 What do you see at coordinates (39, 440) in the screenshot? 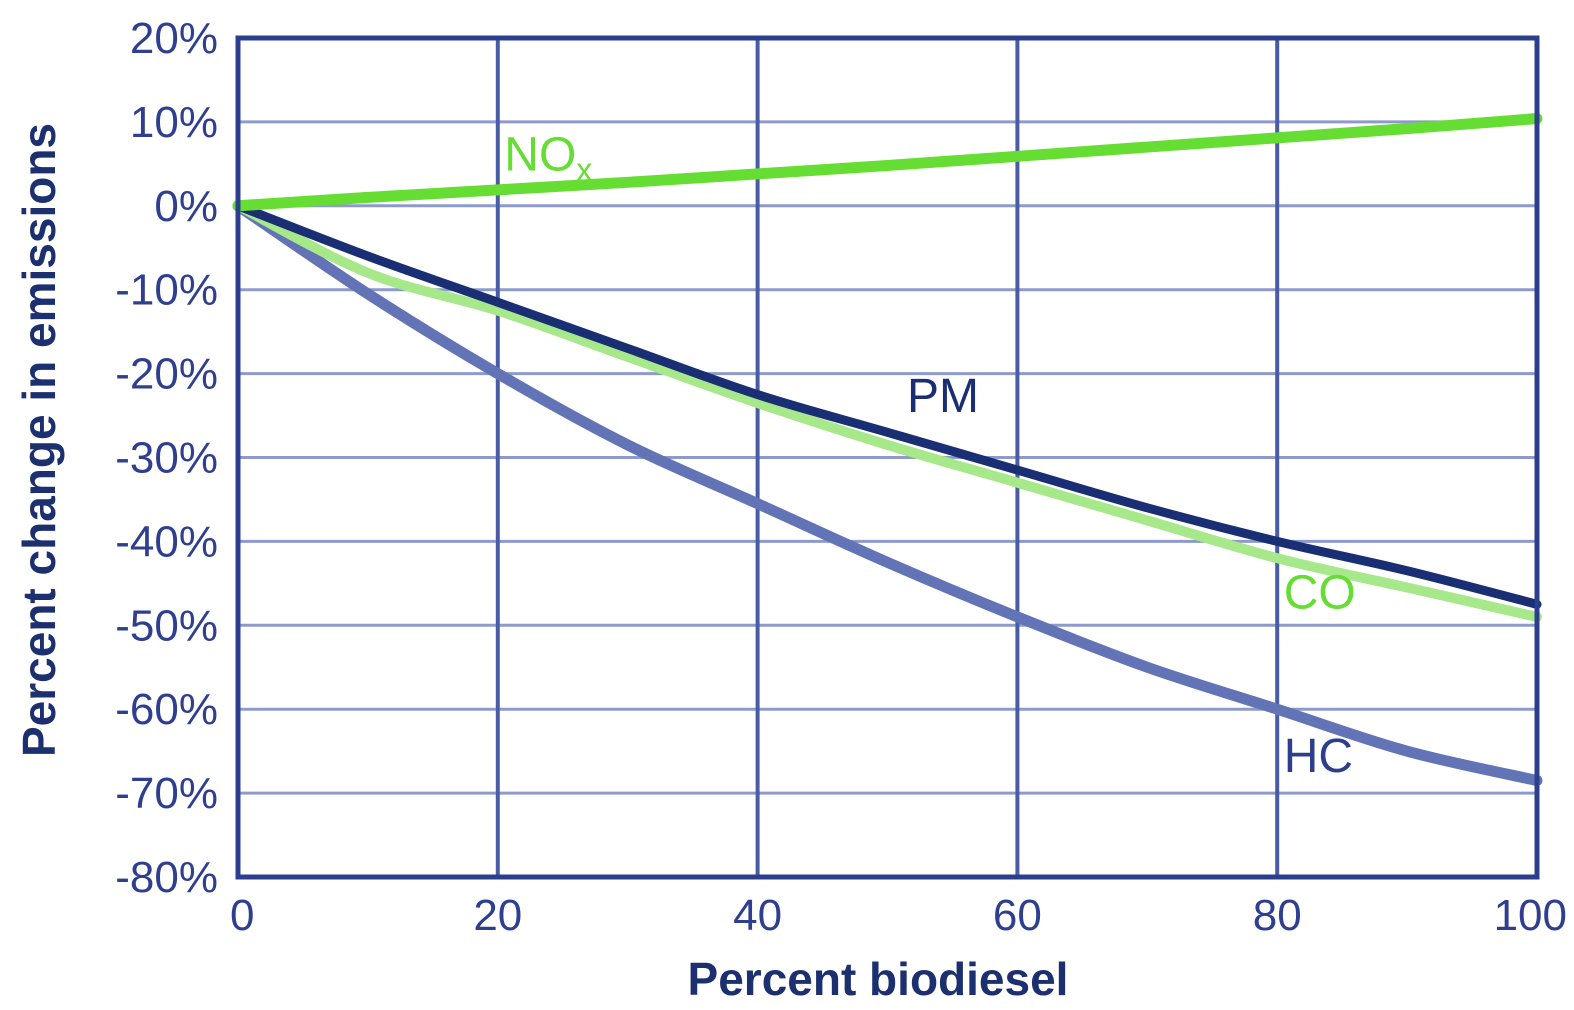
I see `y-axis-title: Percent change in emissions` at bounding box center [39, 440].